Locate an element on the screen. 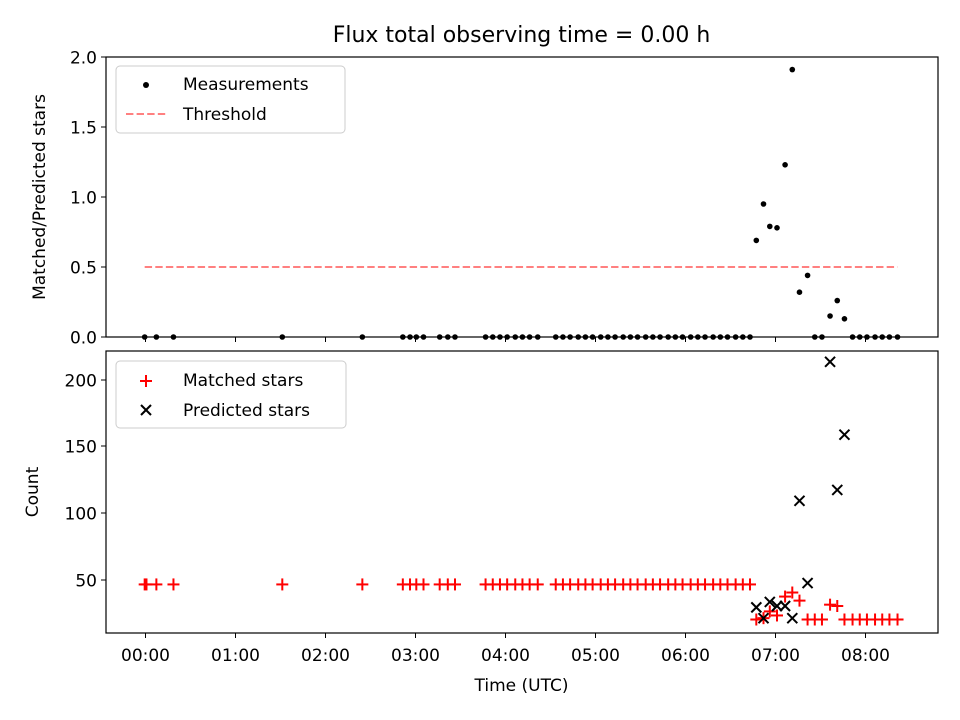 The width and height of the screenshot is (960, 720). top-y-axis-label: Matched/Predicted stars is located at coordinates (40, 197).